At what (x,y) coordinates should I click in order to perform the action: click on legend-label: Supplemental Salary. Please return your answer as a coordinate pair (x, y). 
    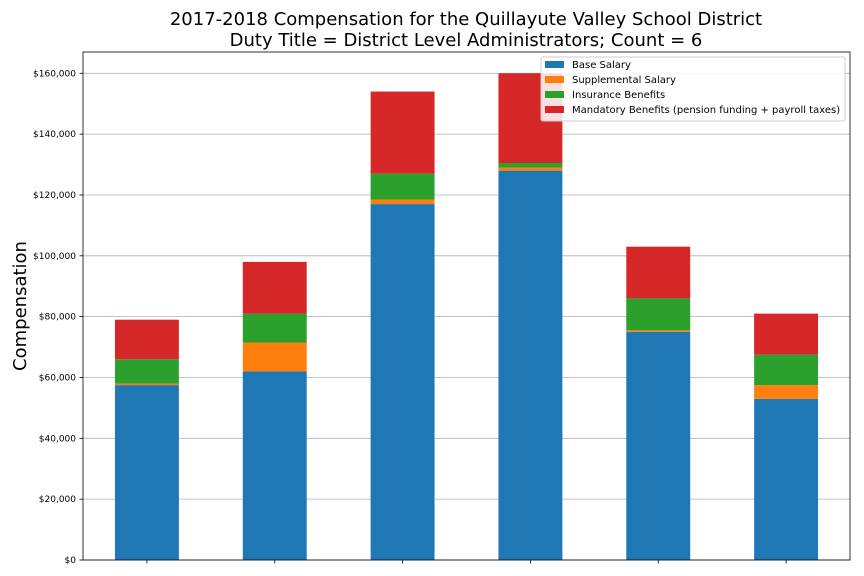
    Looking at the image, I should click on (624, 80).